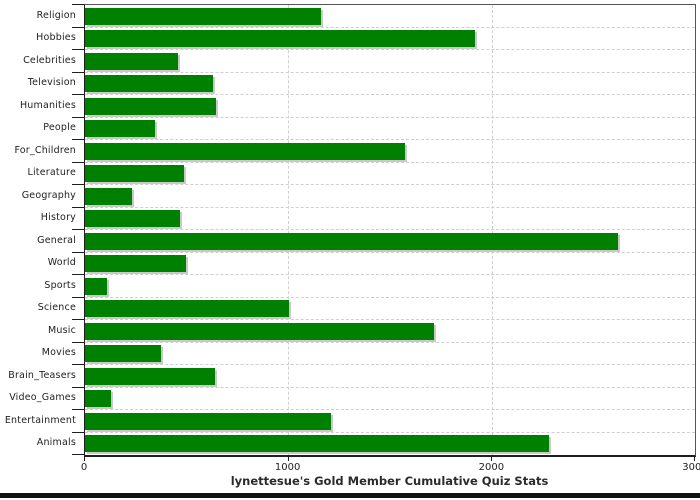 This screenshot has width=700, height=500. What do you see at coordinates (390, 354) in the screenshot?
I see `chart-row-movies` at bounding box center [390, 354].